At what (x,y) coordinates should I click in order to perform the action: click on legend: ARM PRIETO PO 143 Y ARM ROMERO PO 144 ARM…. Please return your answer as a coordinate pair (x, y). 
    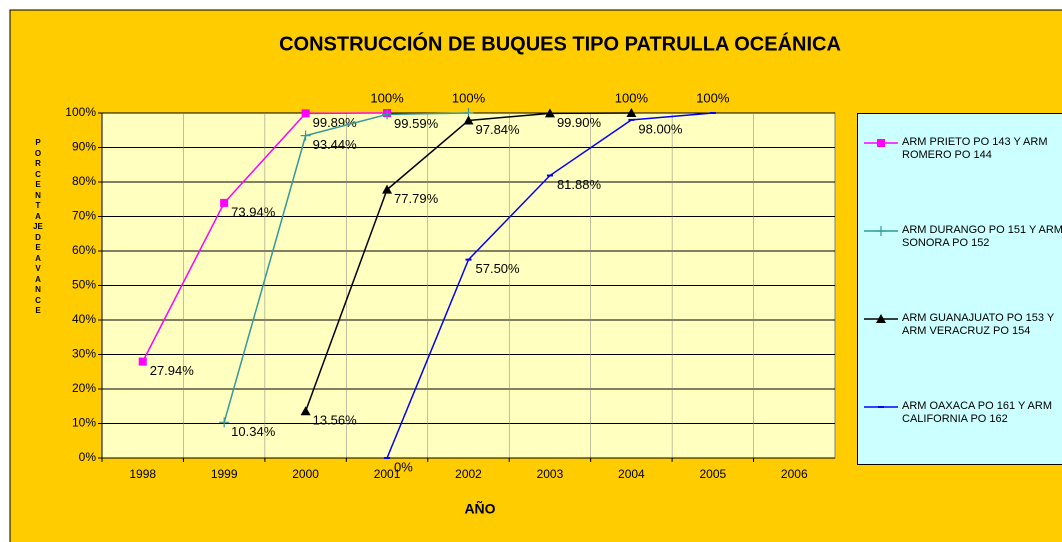
    Looking at the image, I should click on (959, 289).